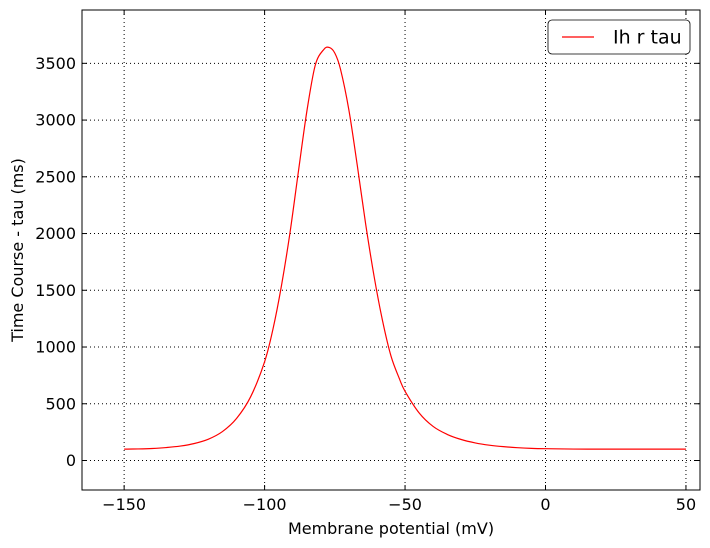  Describe the element at coordinates (265, 504) in the screenshot. I see `x-tick-label: −100` at that location.